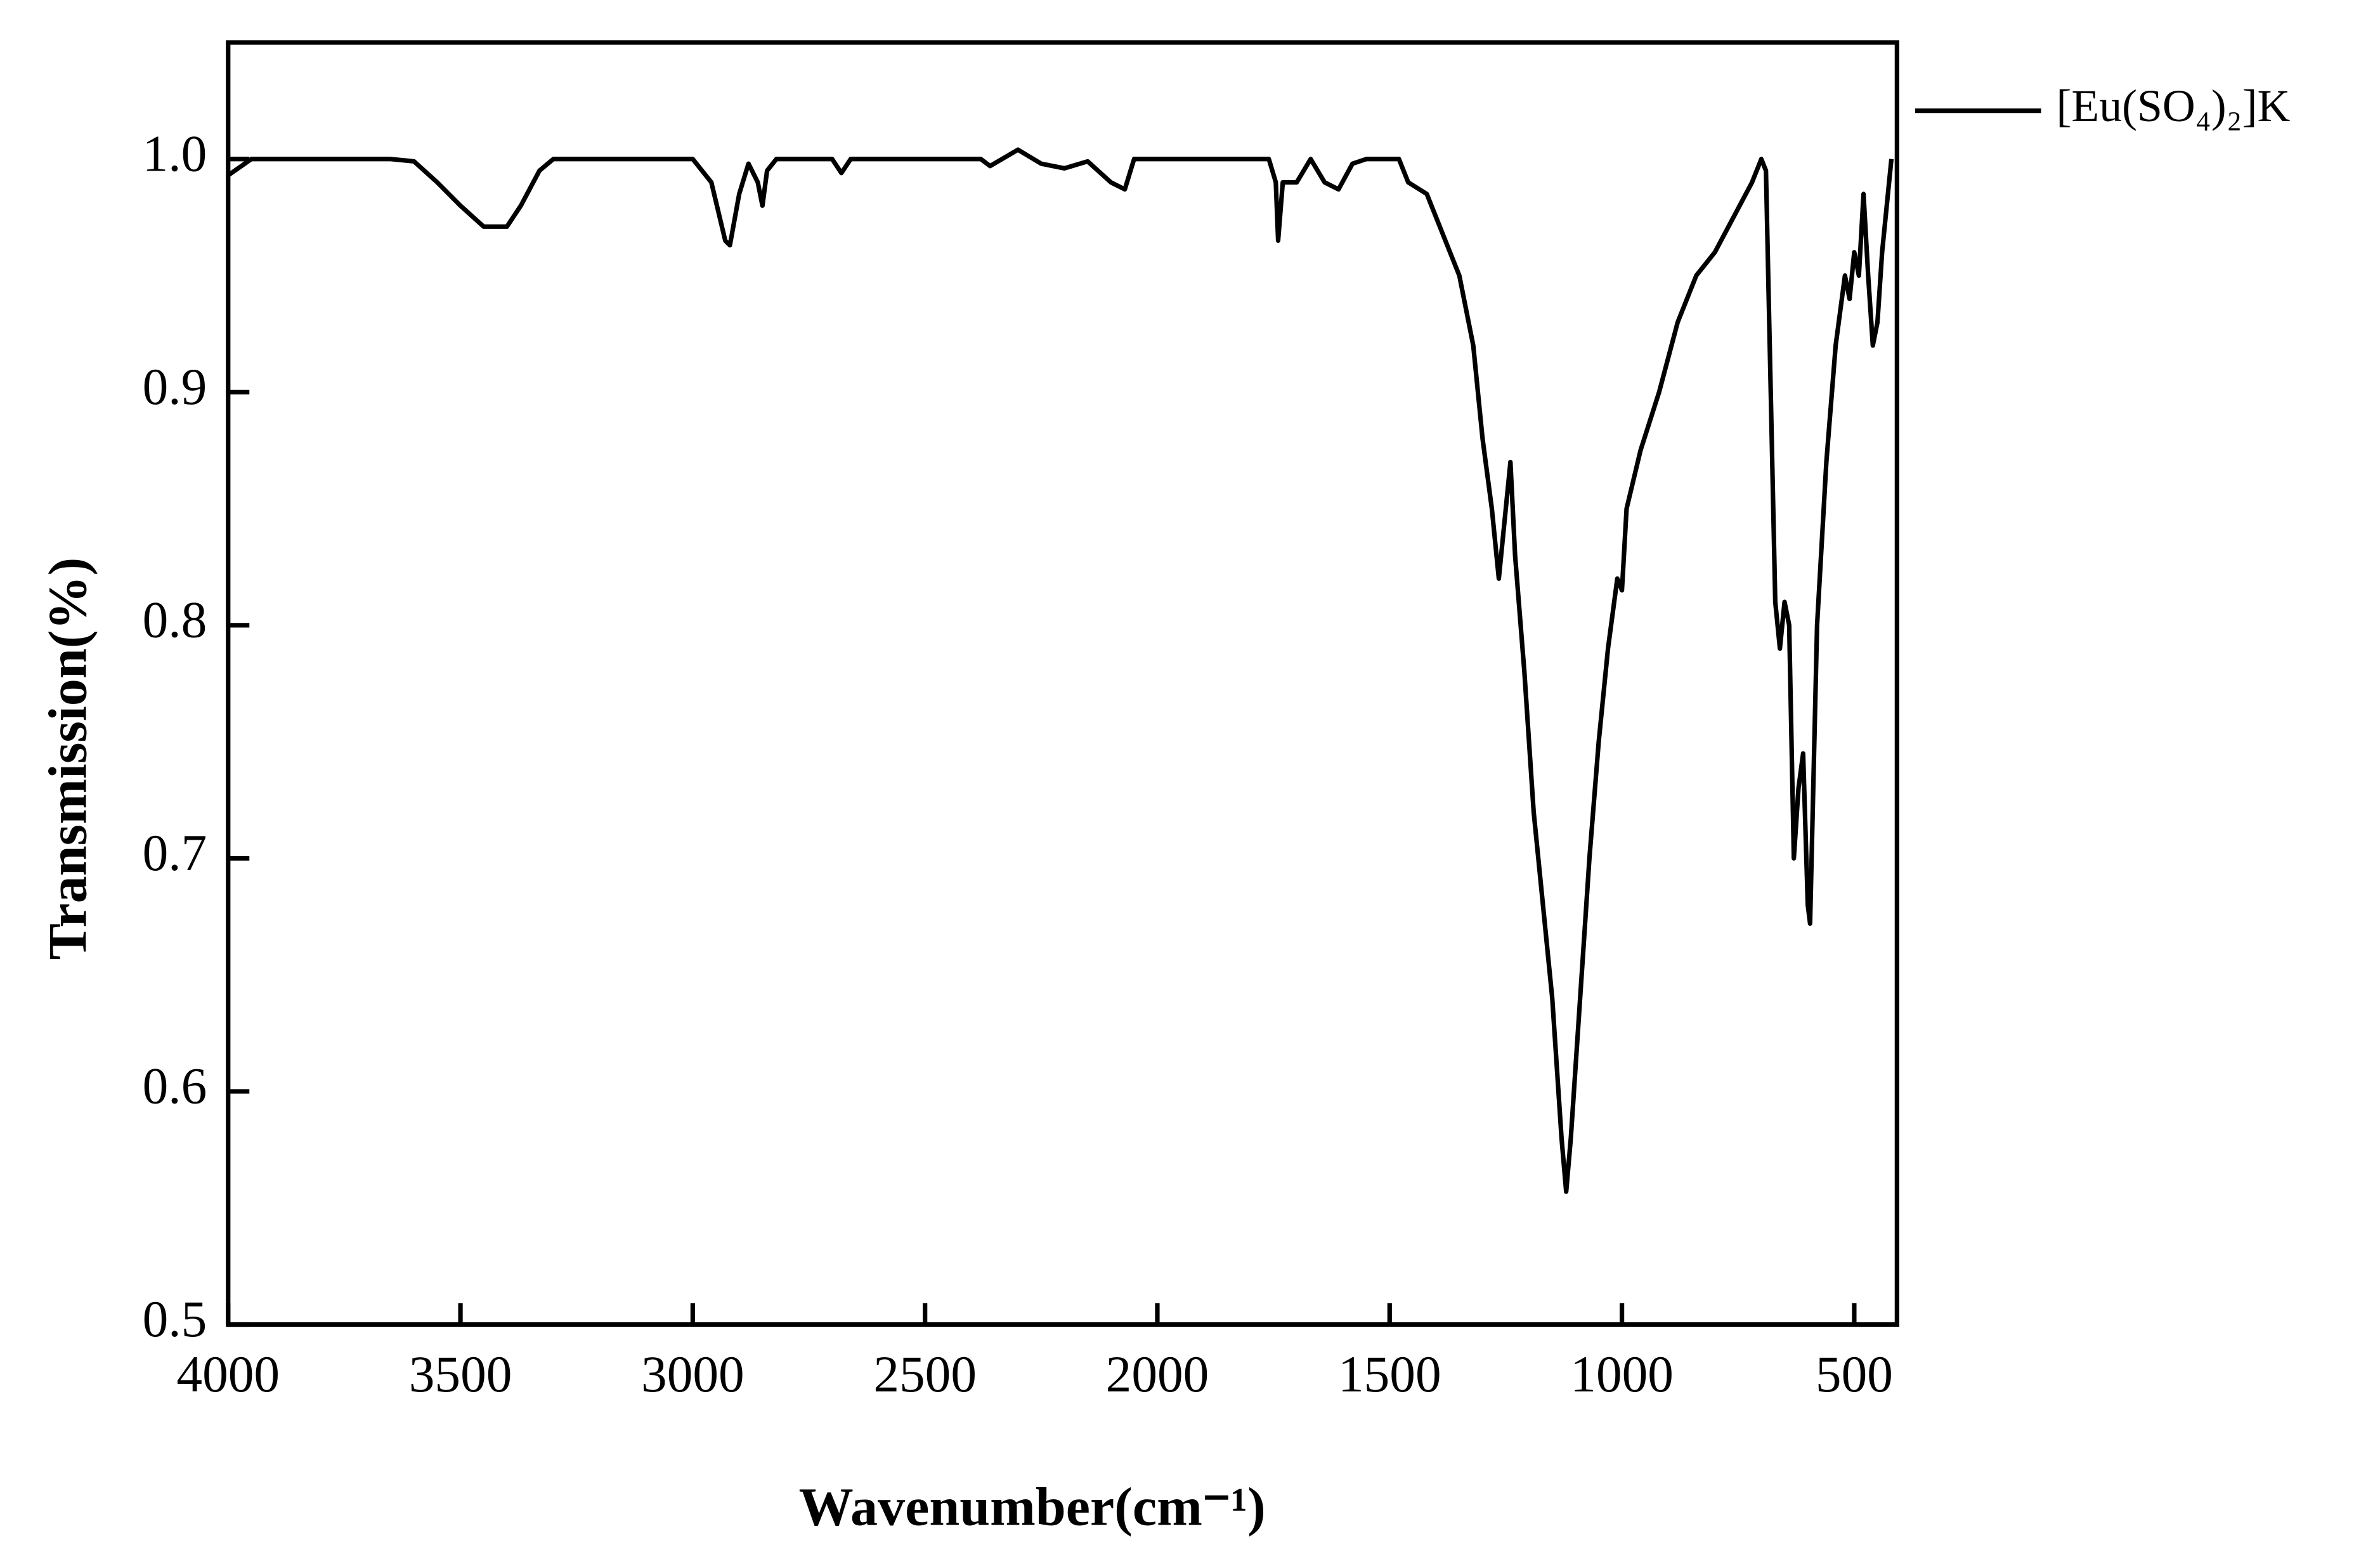 Image resolution: width=2380 pixels, height=1543 pixels. Describe the element at coordinates (67, 758) in the screenshot. I see `y-axis-label: Transmission(%)` at that location.